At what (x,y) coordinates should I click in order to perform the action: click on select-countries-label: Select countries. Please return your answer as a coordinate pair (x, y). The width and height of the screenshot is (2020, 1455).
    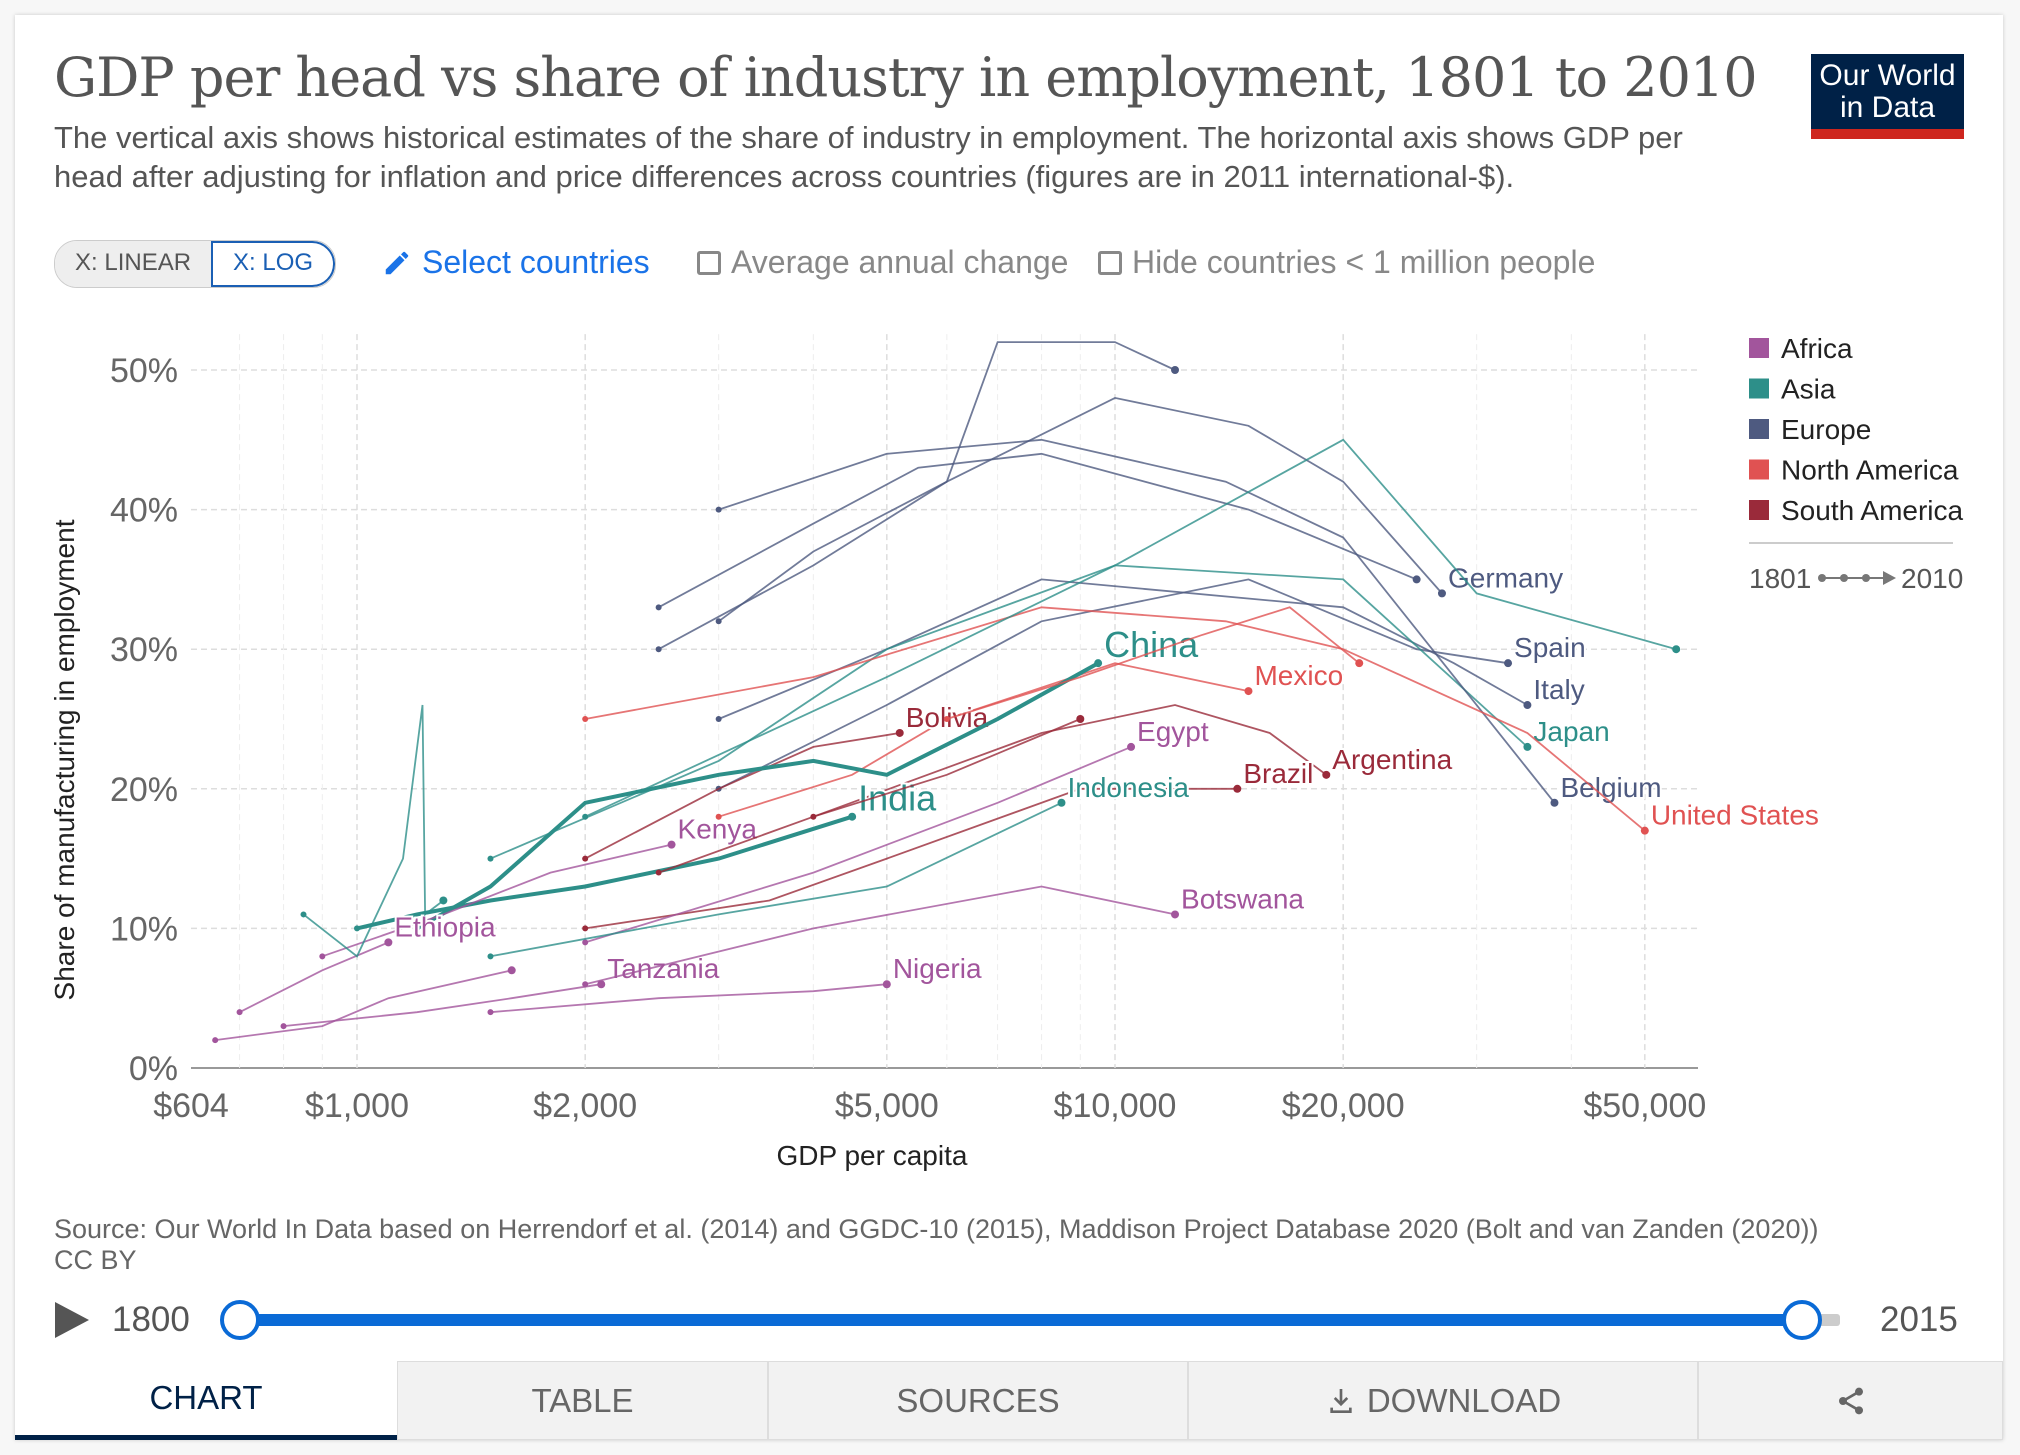
    Looking at the image, I should click on (536, 262).